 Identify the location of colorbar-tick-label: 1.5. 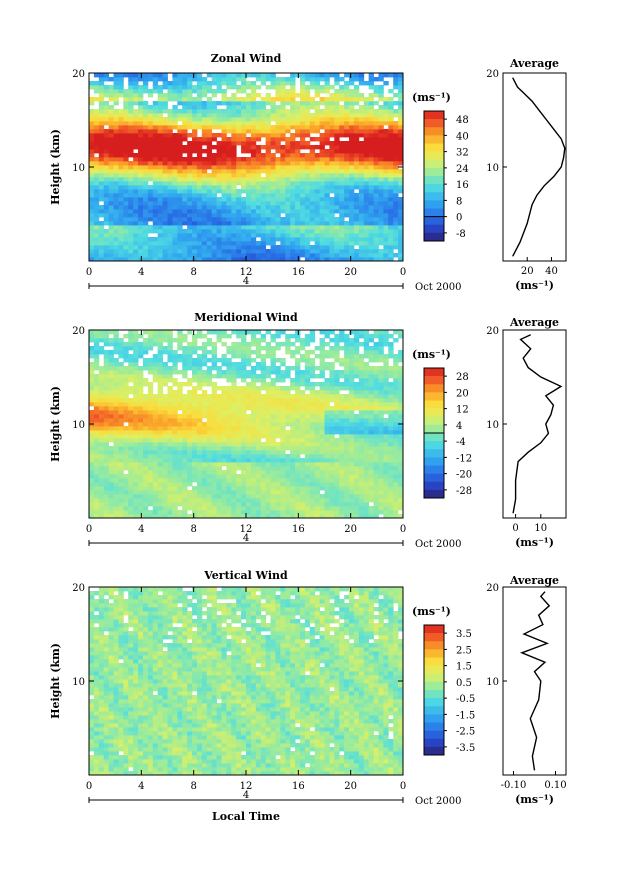
(464, 667).